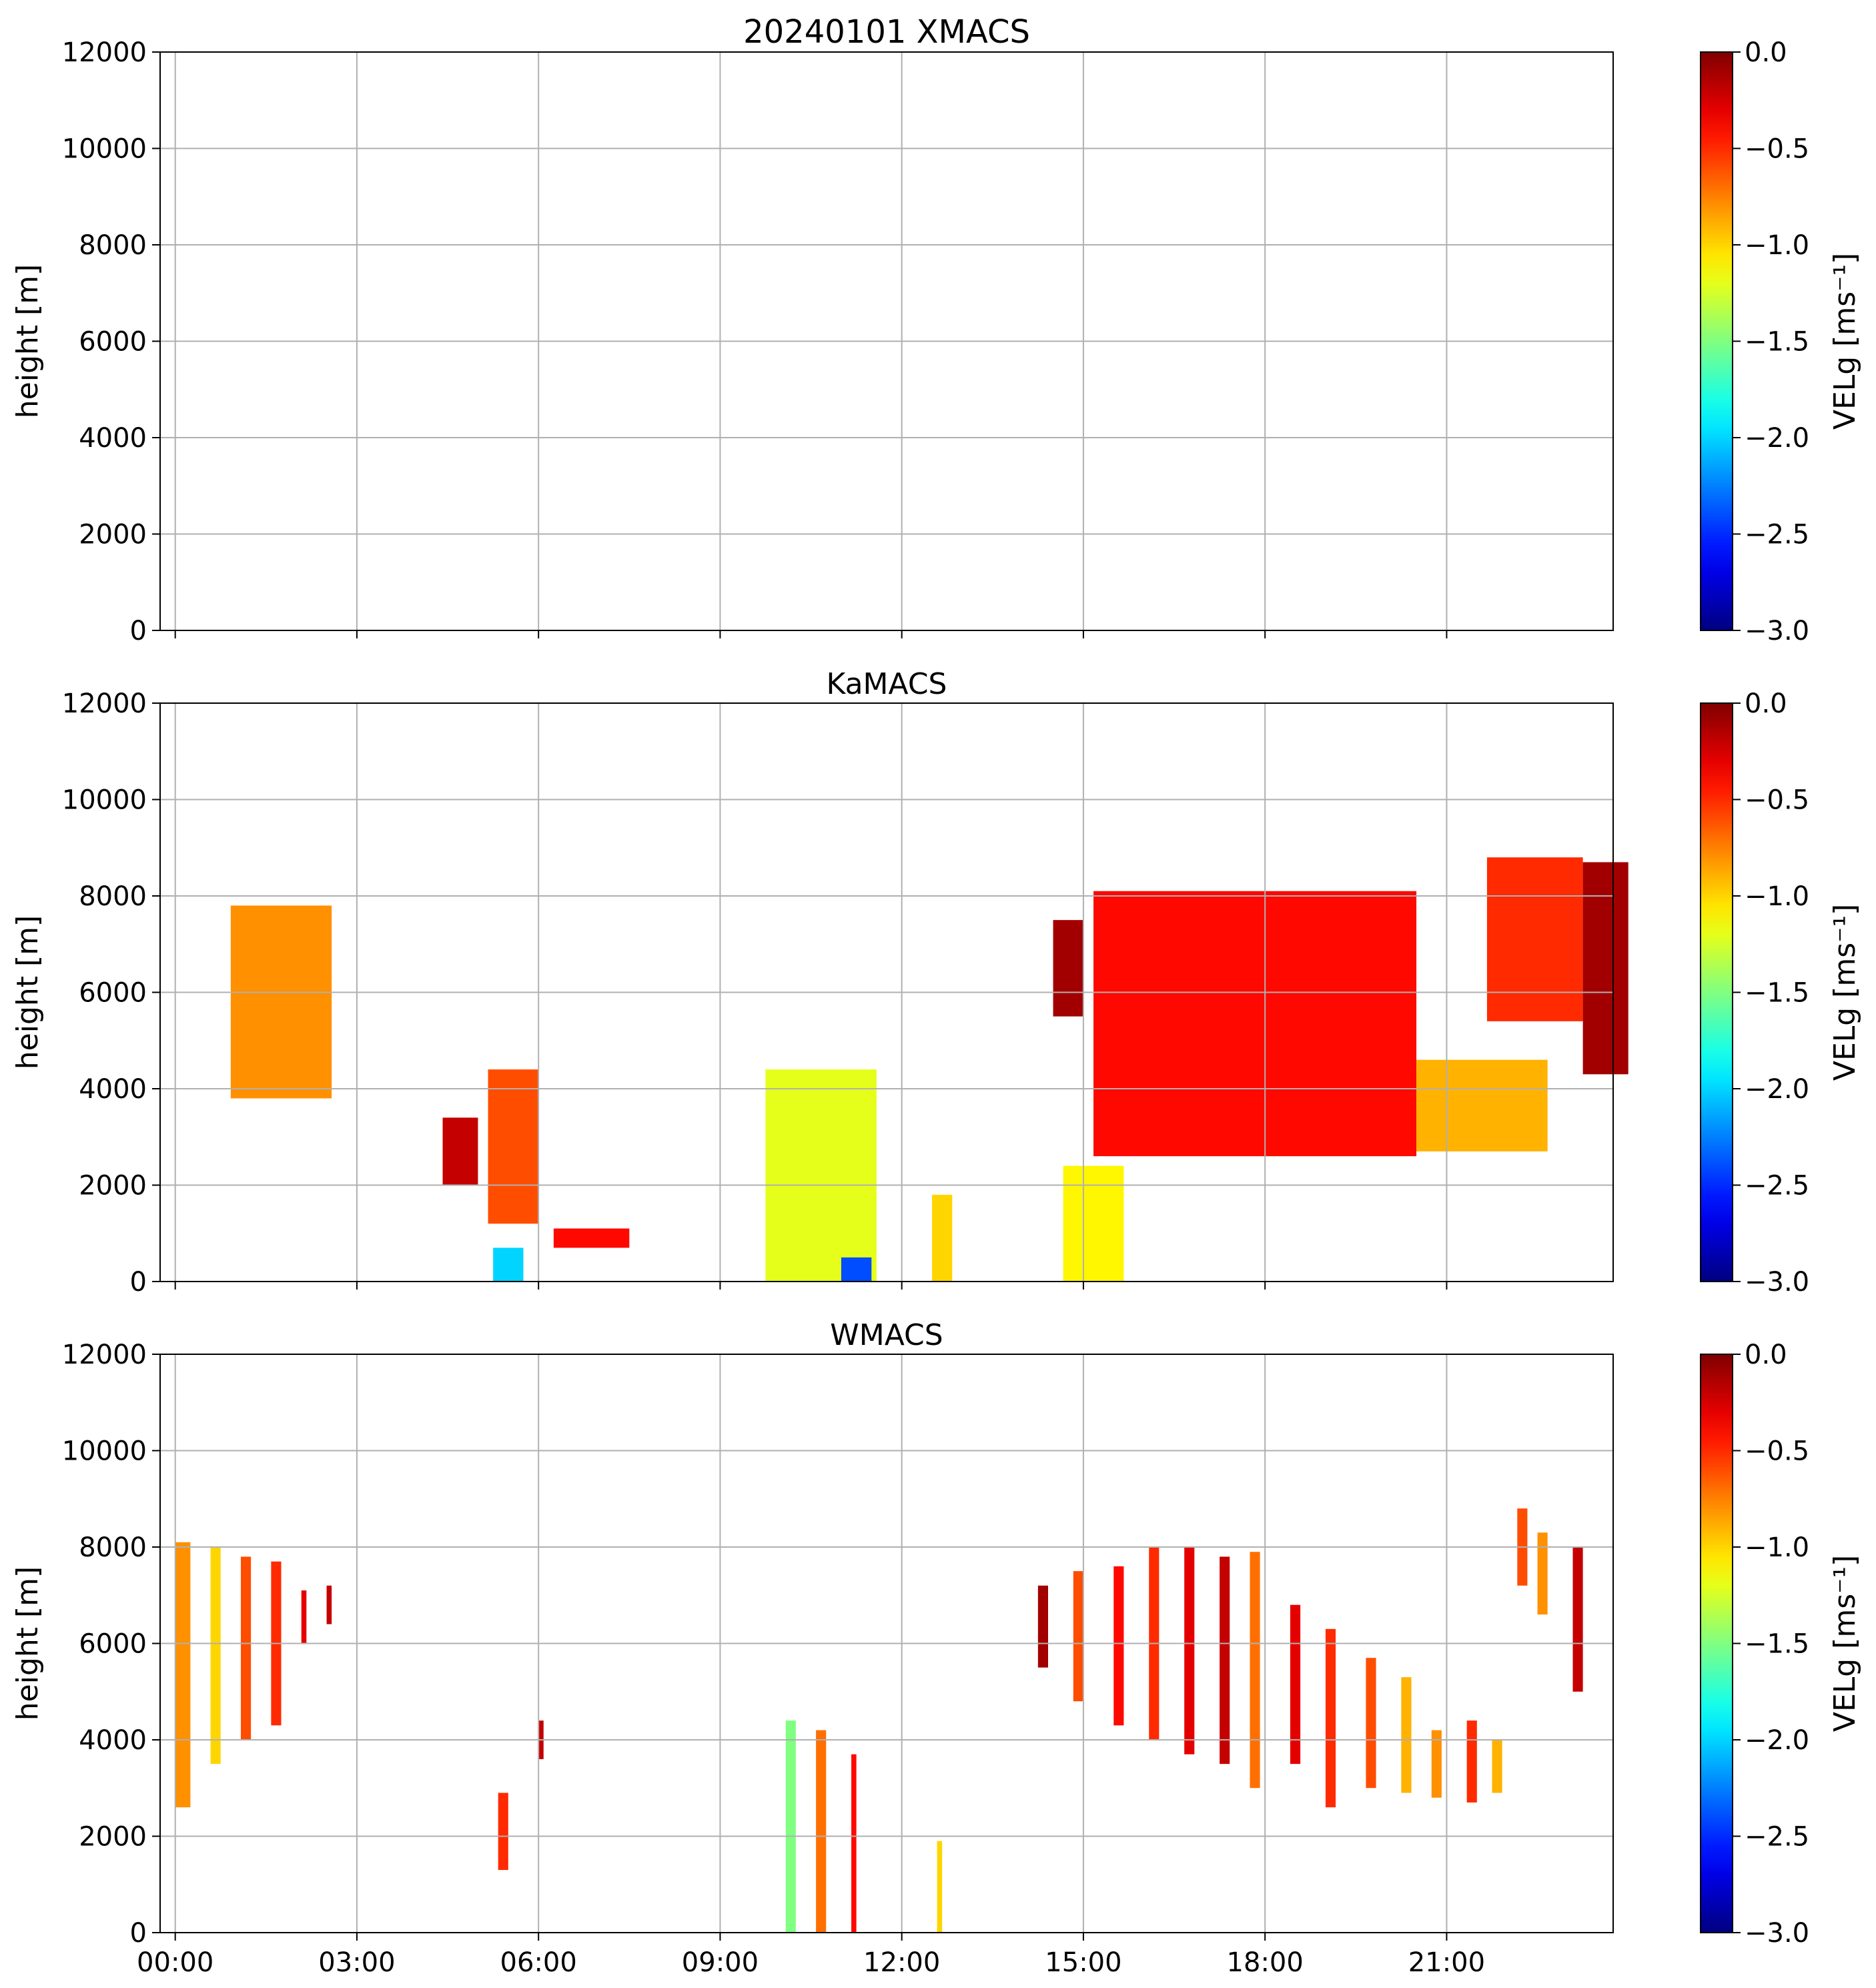  I want to click on x-tick-label: 03:00, so click(356, 1962).